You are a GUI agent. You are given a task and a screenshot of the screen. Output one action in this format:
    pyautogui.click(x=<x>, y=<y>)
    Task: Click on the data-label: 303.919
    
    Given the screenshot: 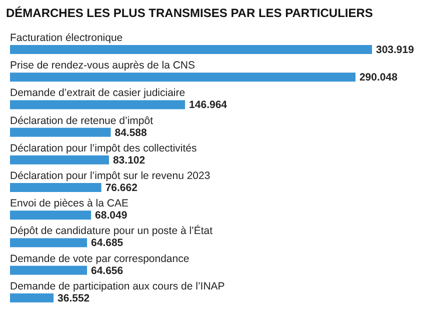 What is the action you would take?
    pyautogui.click(x=395, y=50)
    